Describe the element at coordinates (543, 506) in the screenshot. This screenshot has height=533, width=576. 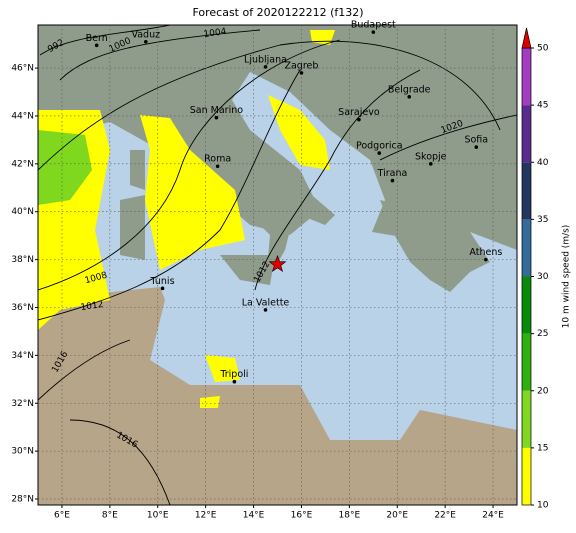
I see `colorbar-tick-label: 10` at that location.